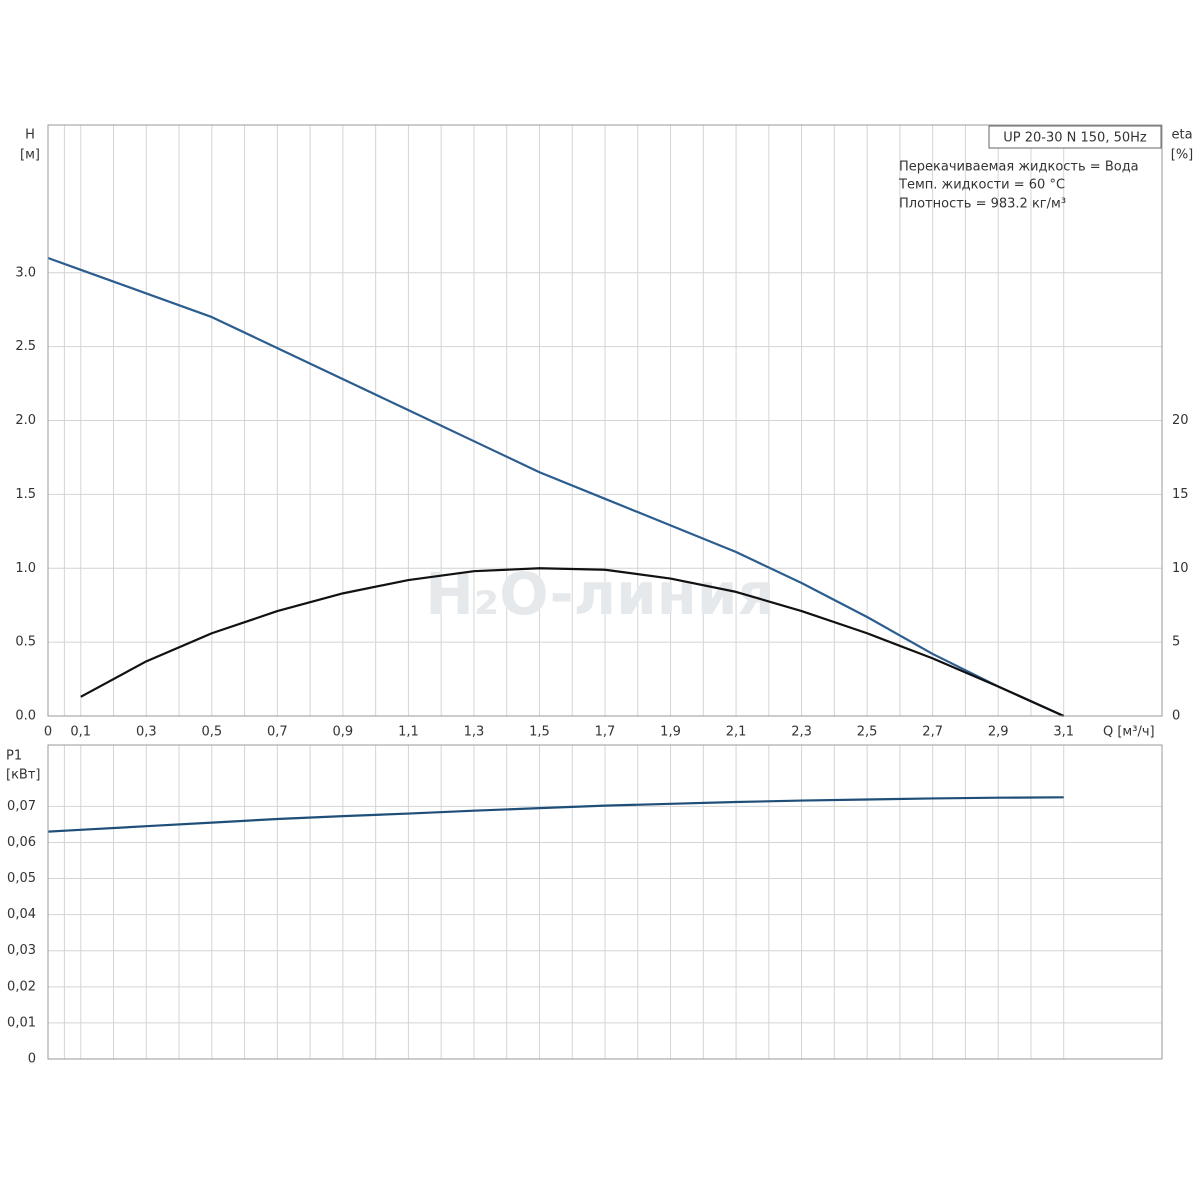 This screenshot has width=1200, height=1200. What do you see at coordinates (1176, 642) in the screenshot?
I see `y2-tick-label: 5` at bounding box center [1176, 642].